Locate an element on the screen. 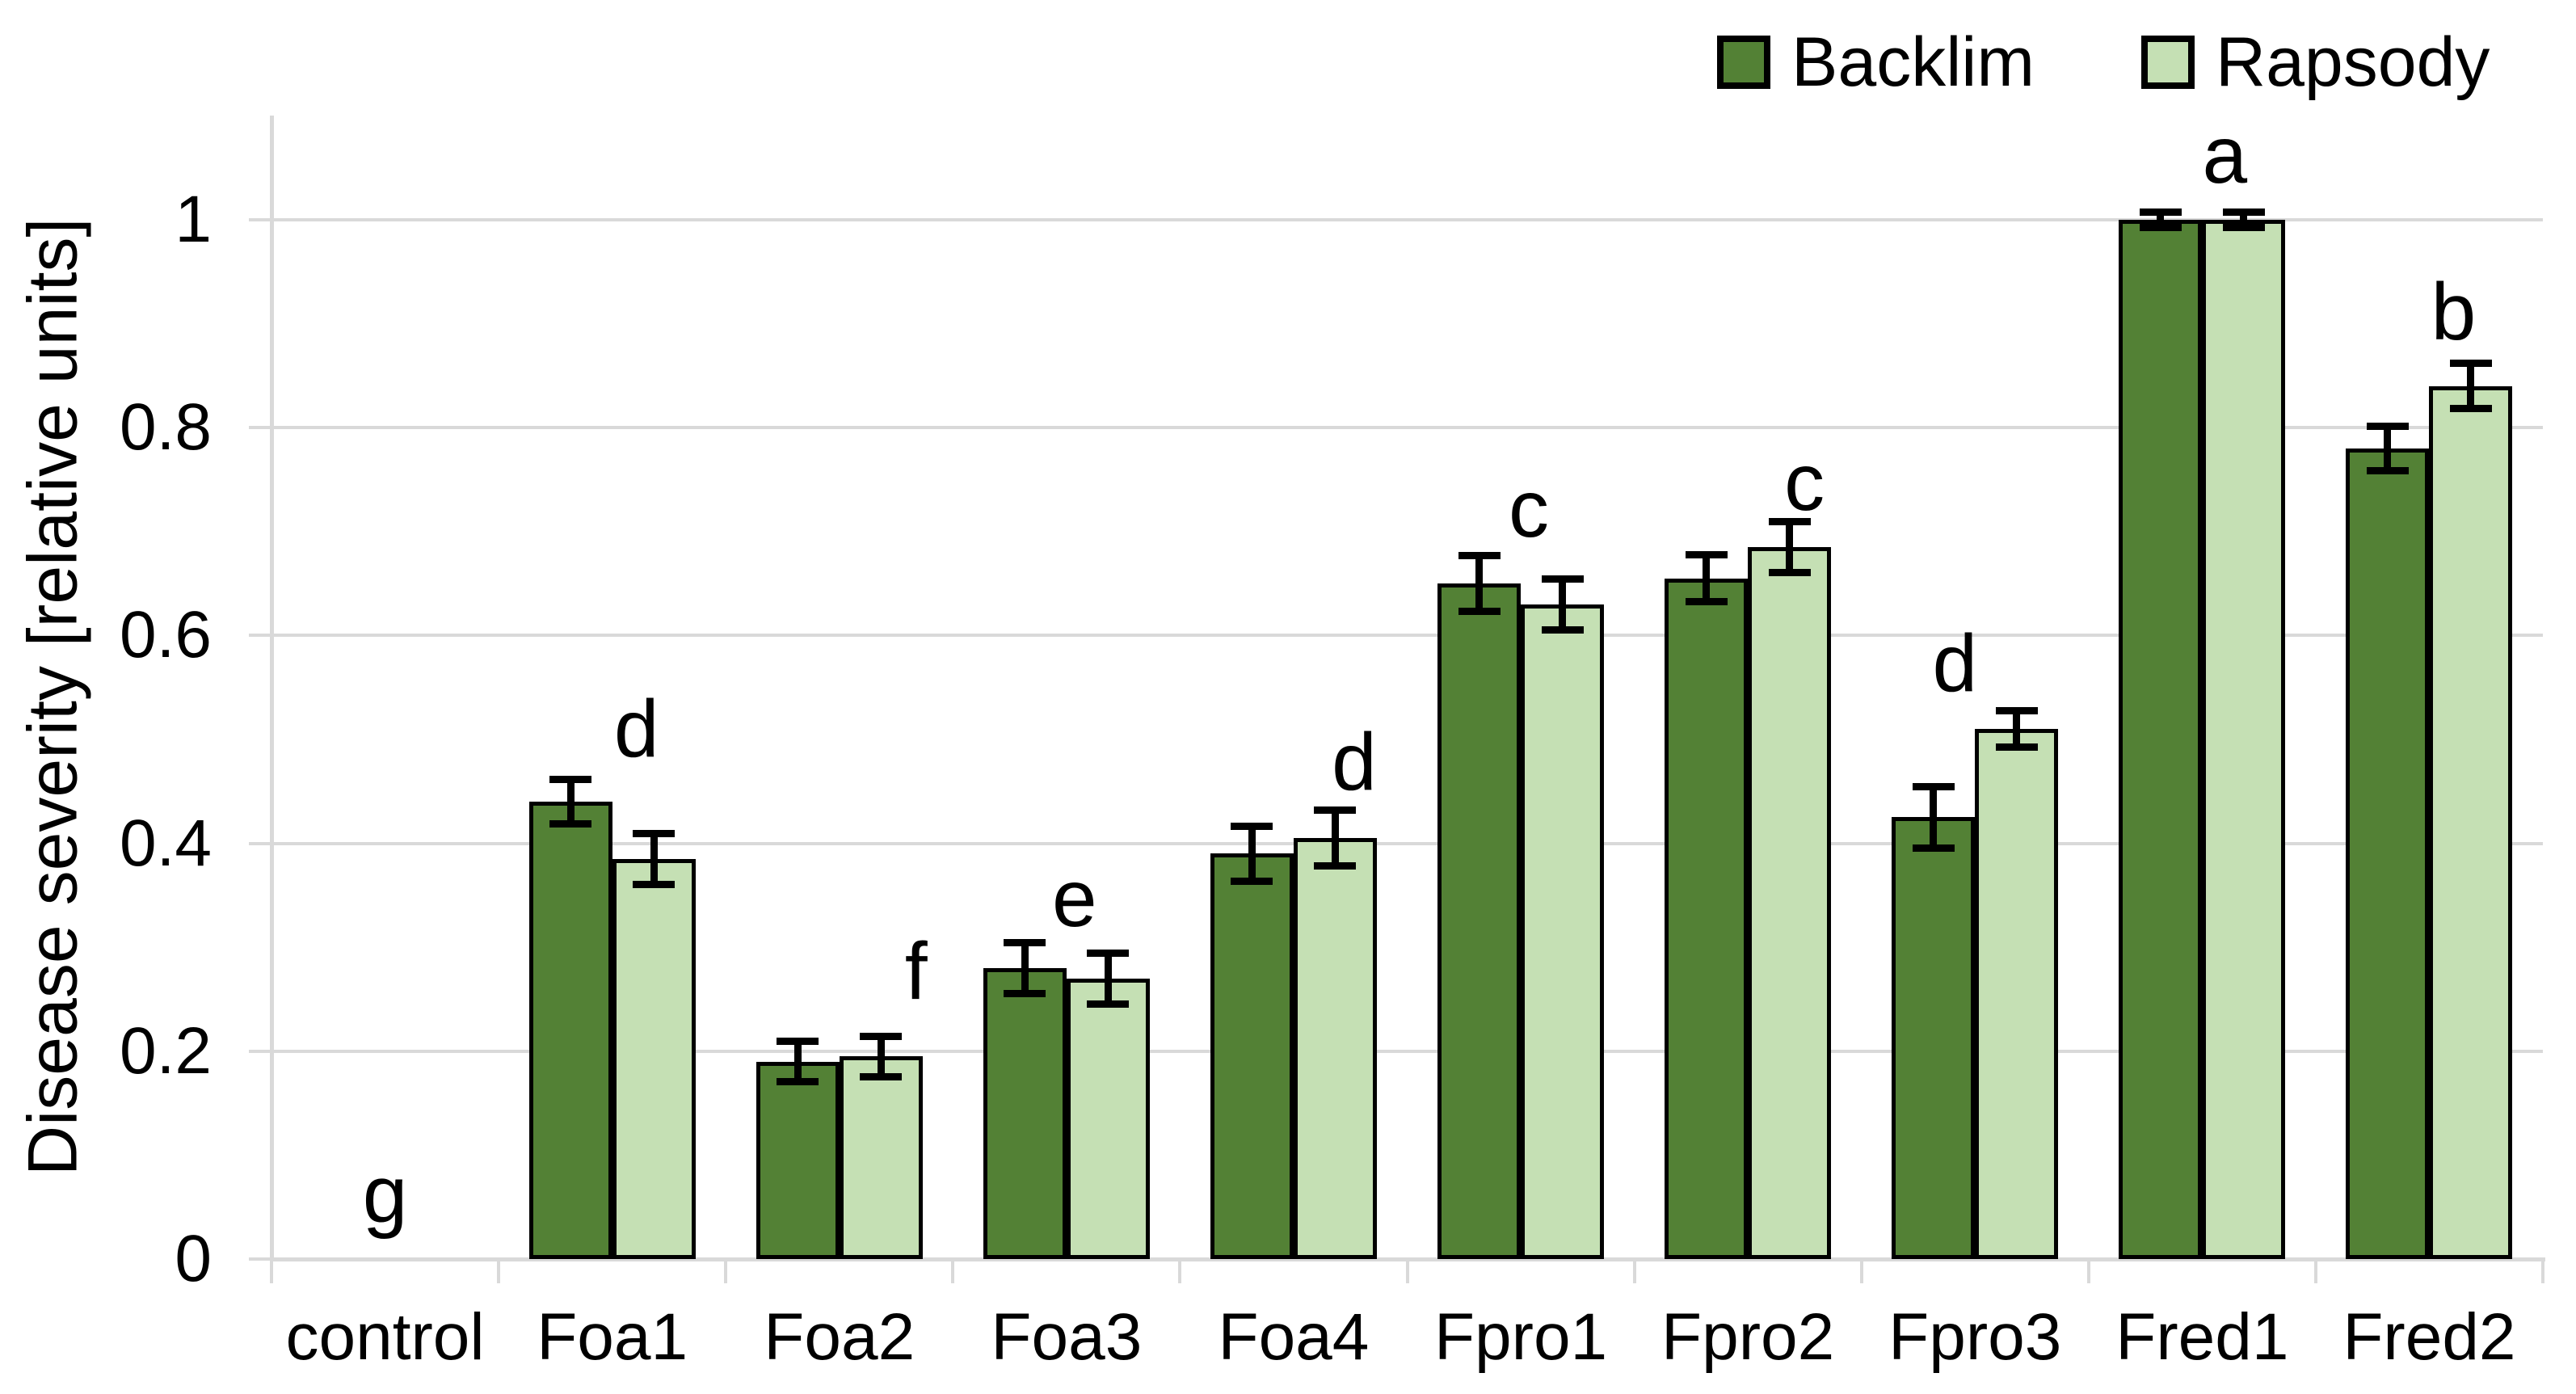 This screenshot has height=1394, width=2576. significance-letter: a is located at coordinates (2225, 155).